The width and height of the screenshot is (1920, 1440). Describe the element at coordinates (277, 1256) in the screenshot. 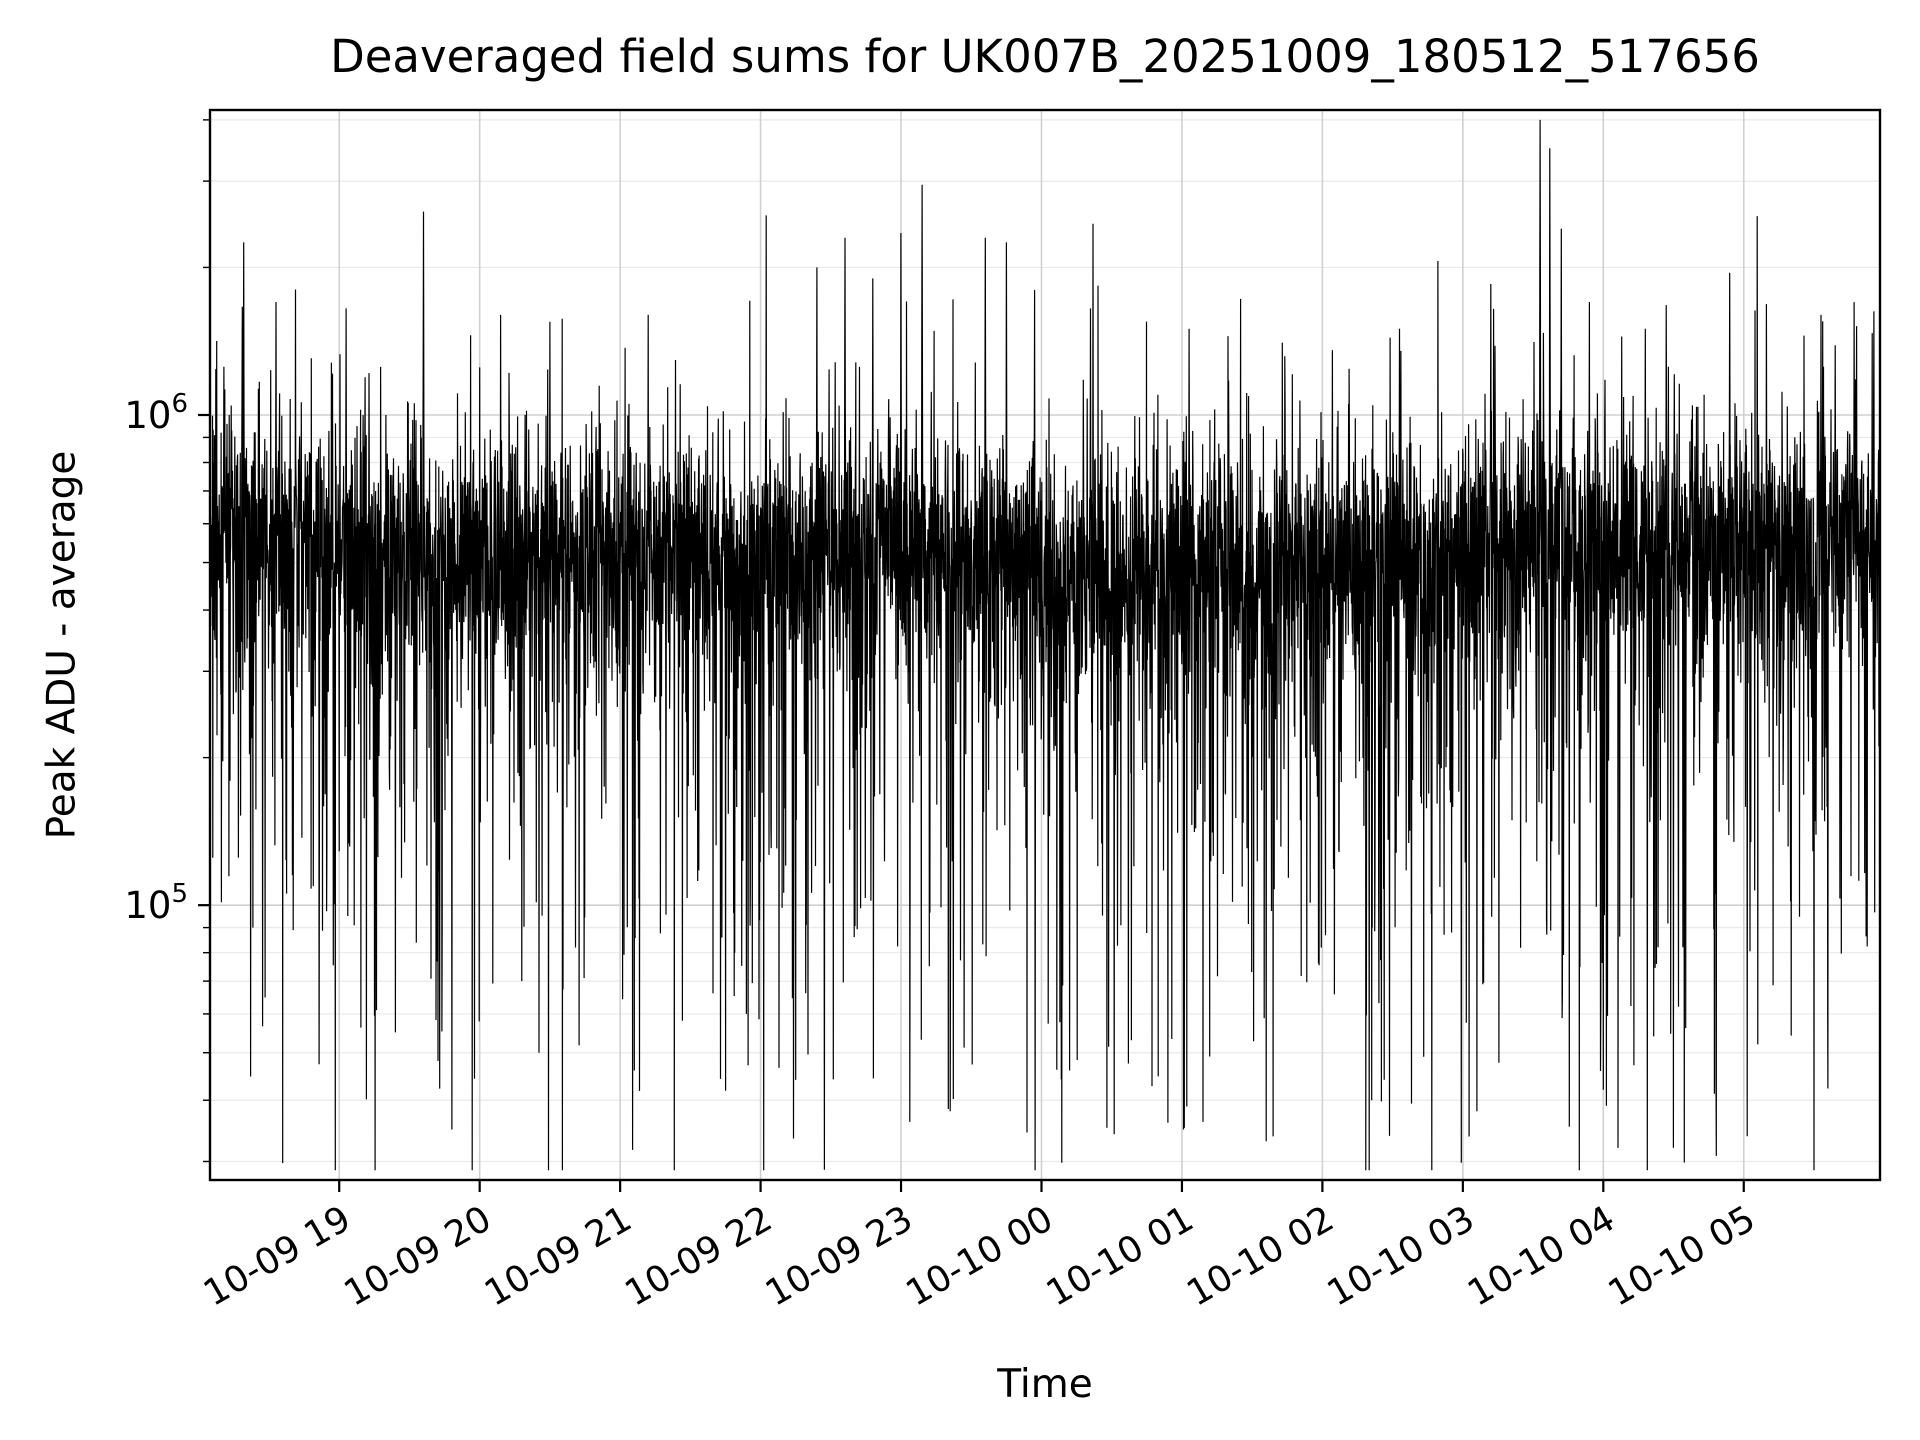

I see `x-tick-label: 10-09 19` at that location.